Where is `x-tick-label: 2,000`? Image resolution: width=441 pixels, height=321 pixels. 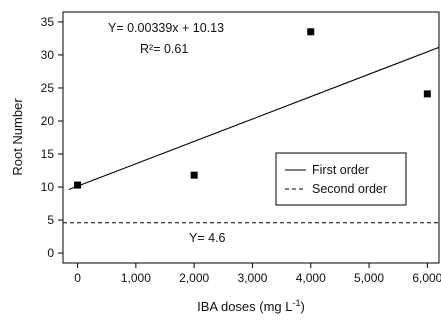 x-tick-label: 2,000 is located at coordinates (194, 278).